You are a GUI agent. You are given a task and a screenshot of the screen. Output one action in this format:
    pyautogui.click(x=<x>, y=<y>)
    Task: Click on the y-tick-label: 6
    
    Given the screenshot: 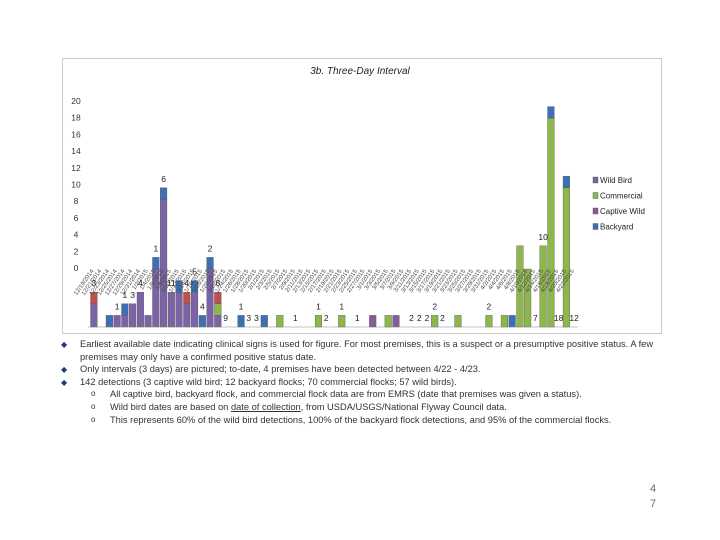 What is the action you would take?
    pyautogui.click(x=76, y=218)
    